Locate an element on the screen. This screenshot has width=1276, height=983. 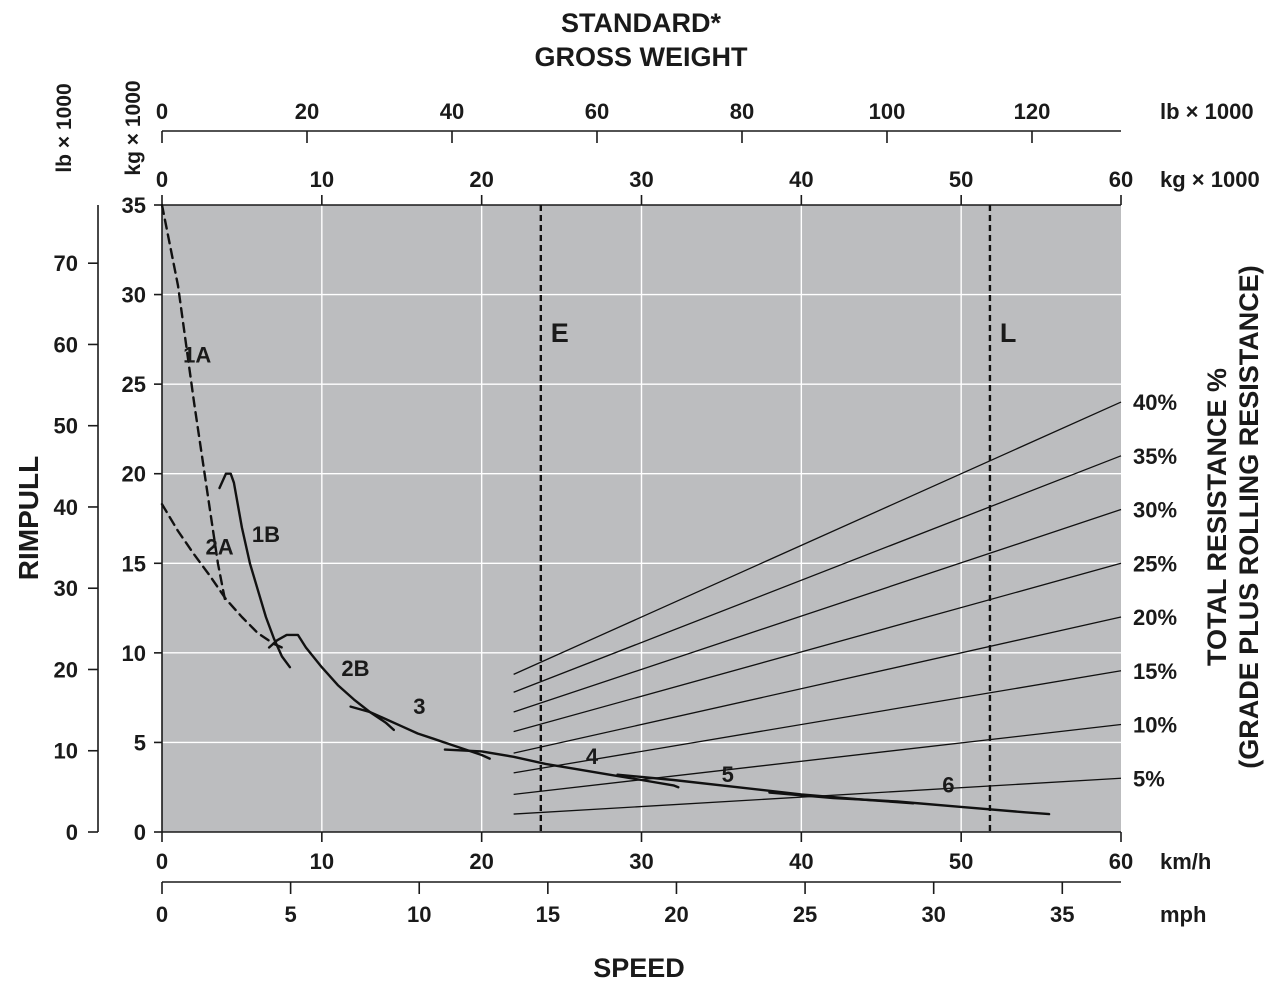
weight-marker-label: L is located at coordinates (1008, 333).